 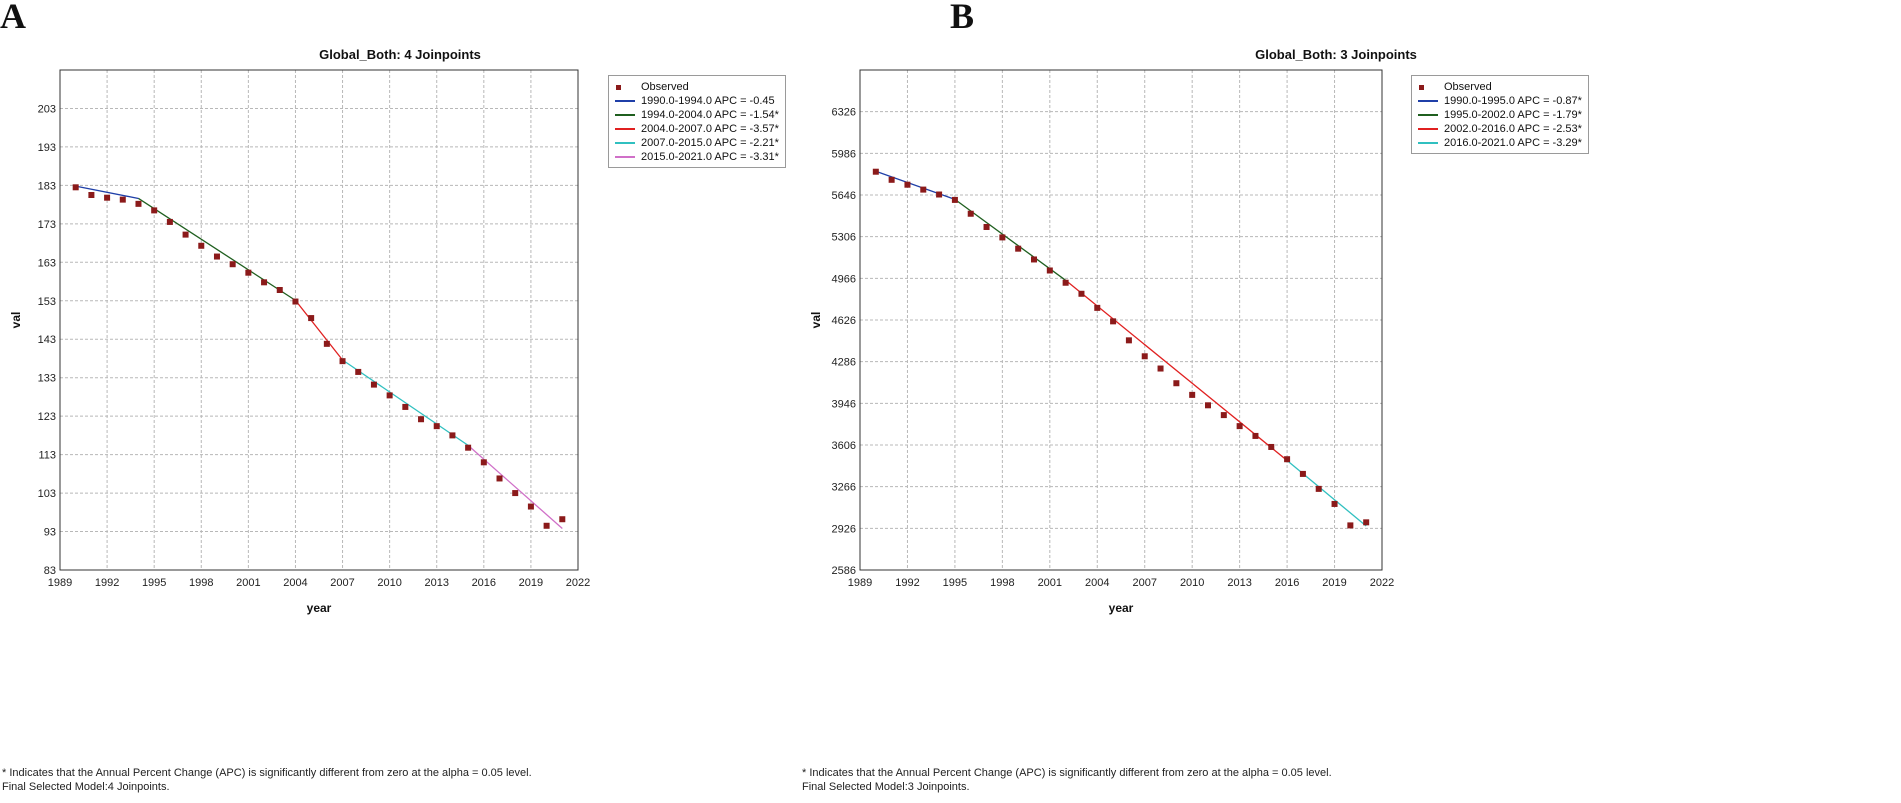 What do you see at coordinates (708, 101) in the screenshot?
I see `legend-label: 1990.0-1994.0 APC = -0.45` at bounding box center [708, 101].